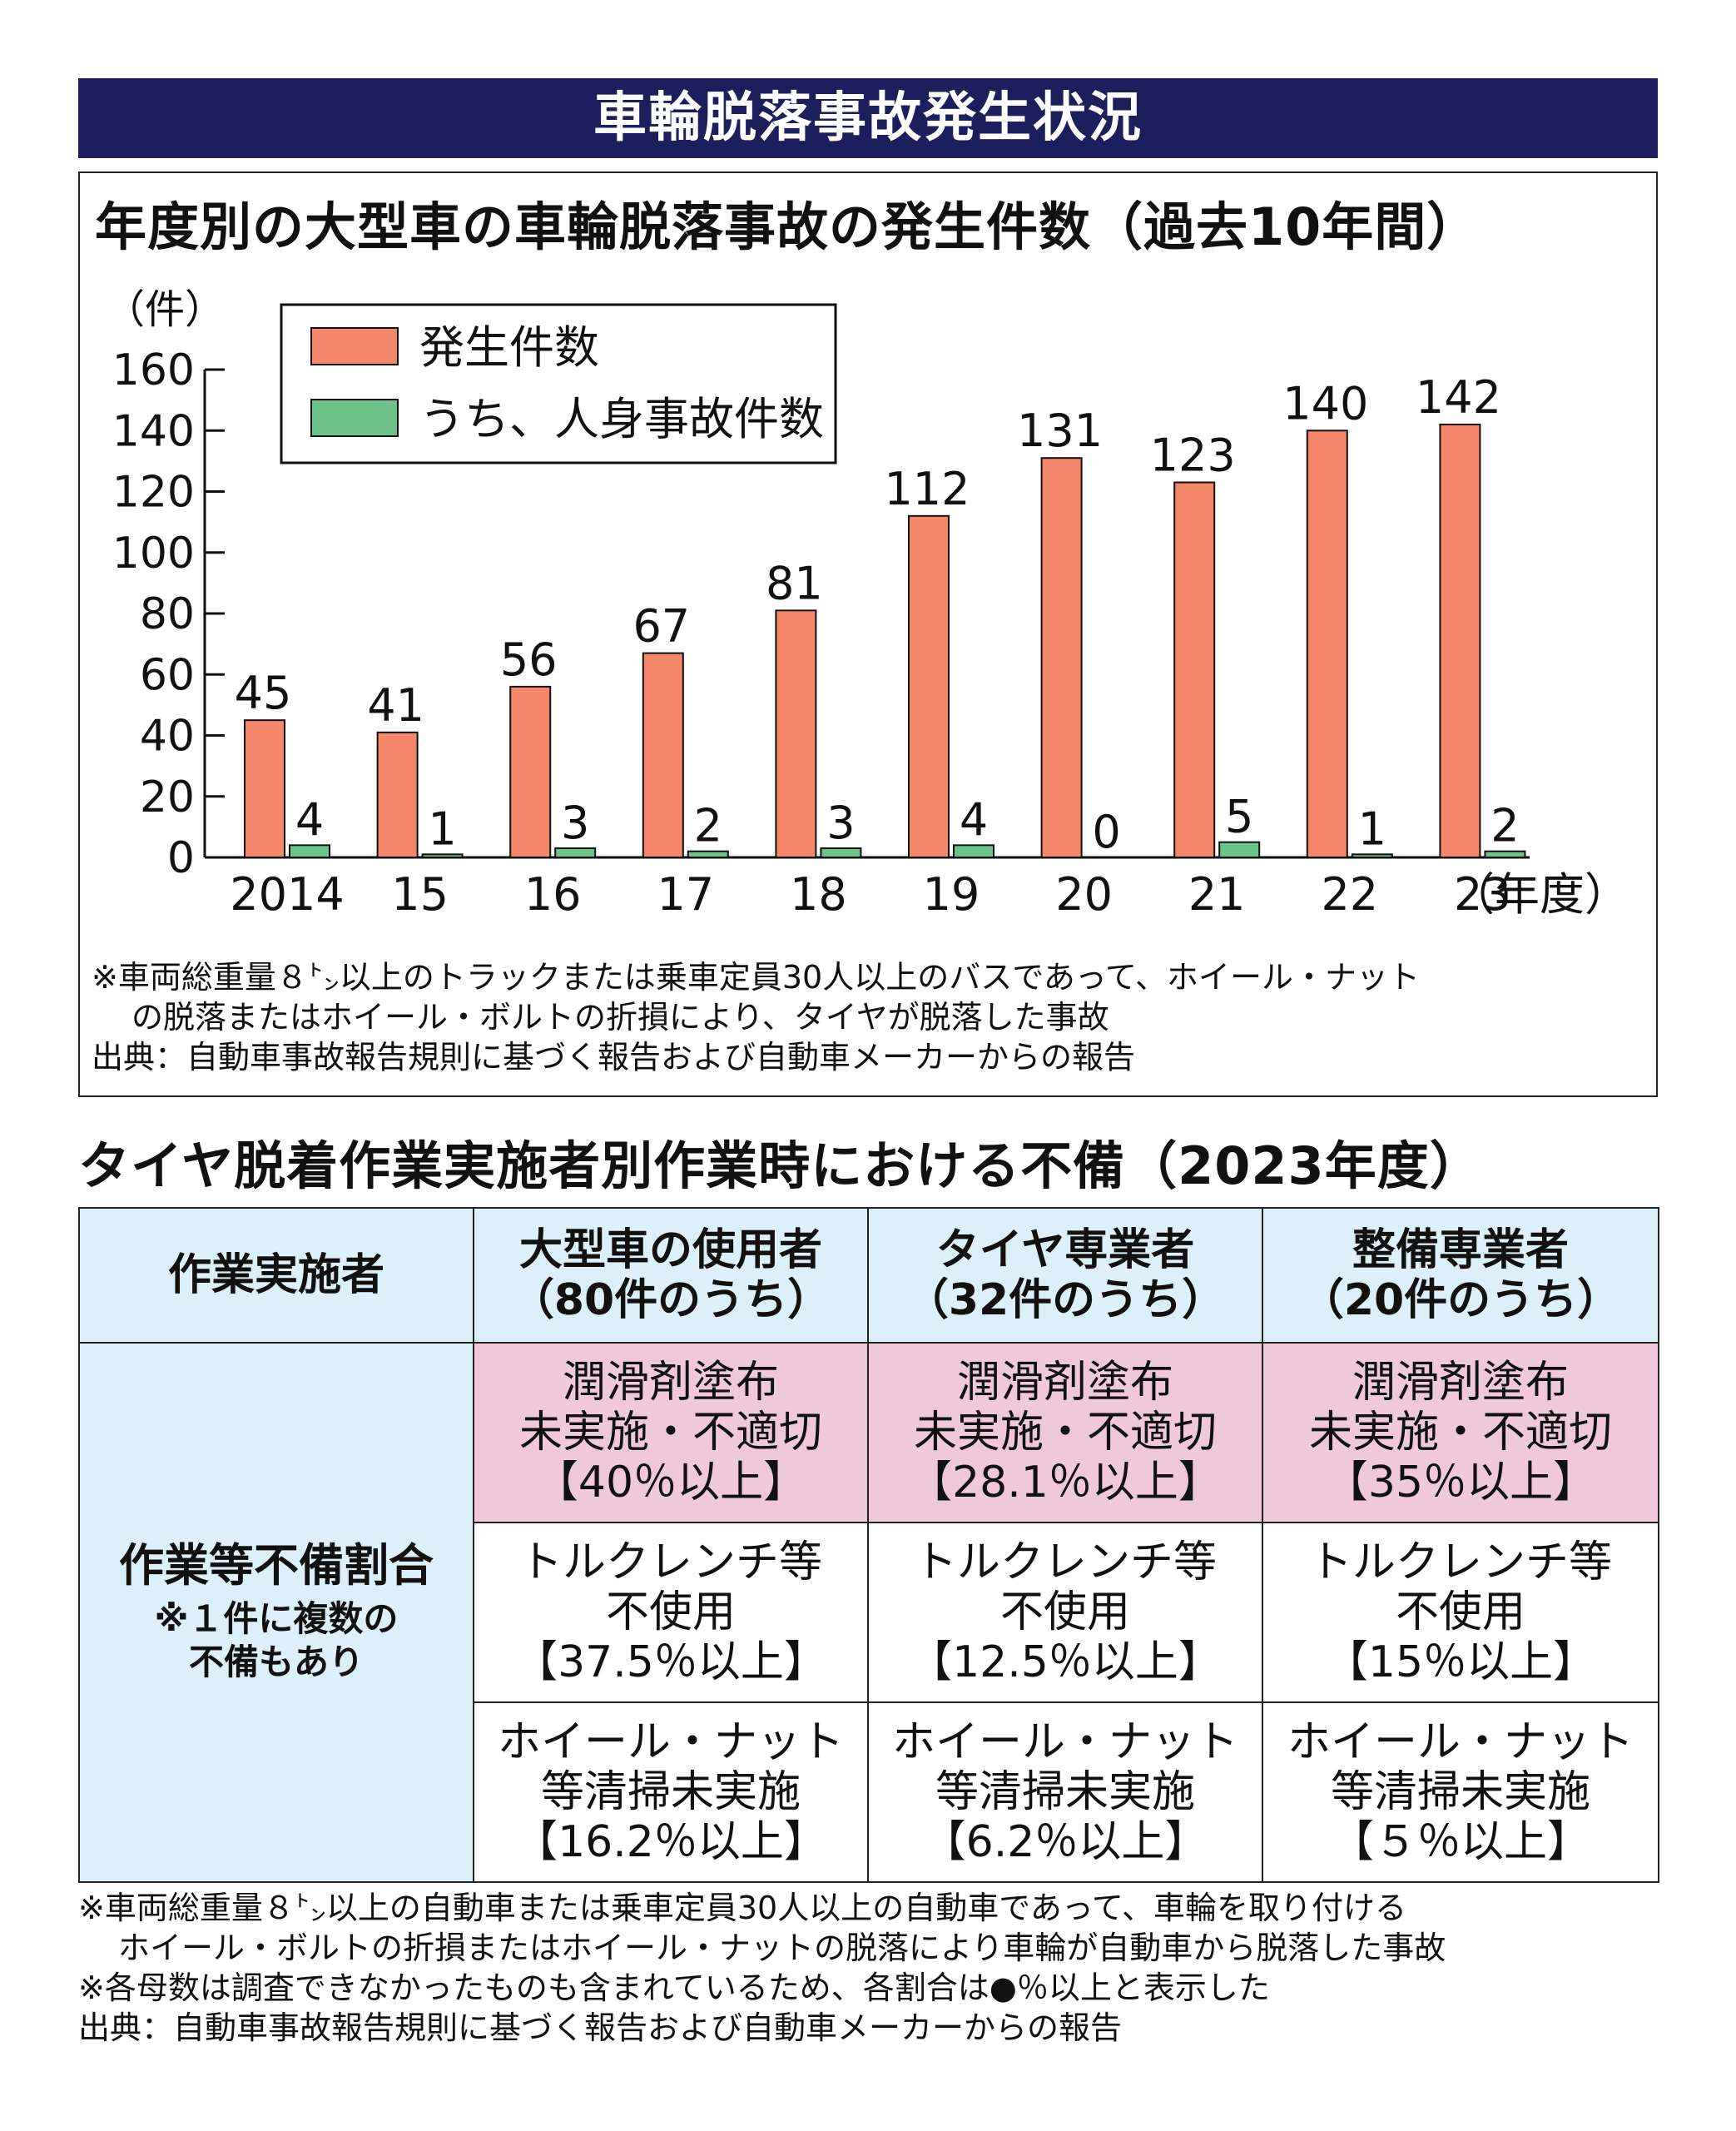  I want to click on y-tick-label: 0, so click(181, 858).